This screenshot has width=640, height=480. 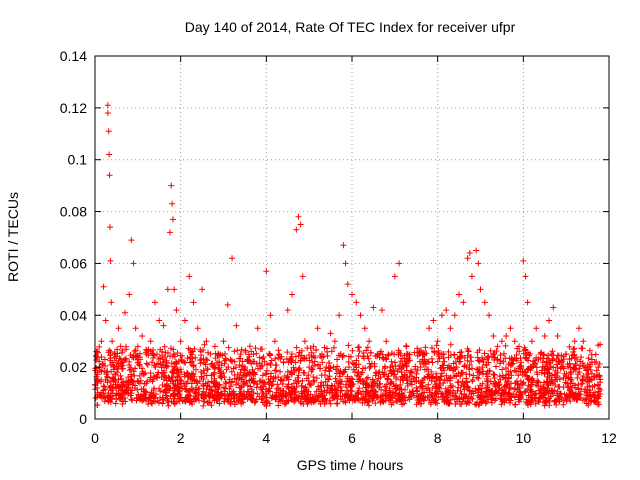 What do you see at coordinates (73, 263) in the screenshot?
I see `y-tick-label: 0.06` at bounding box center [73, 263].